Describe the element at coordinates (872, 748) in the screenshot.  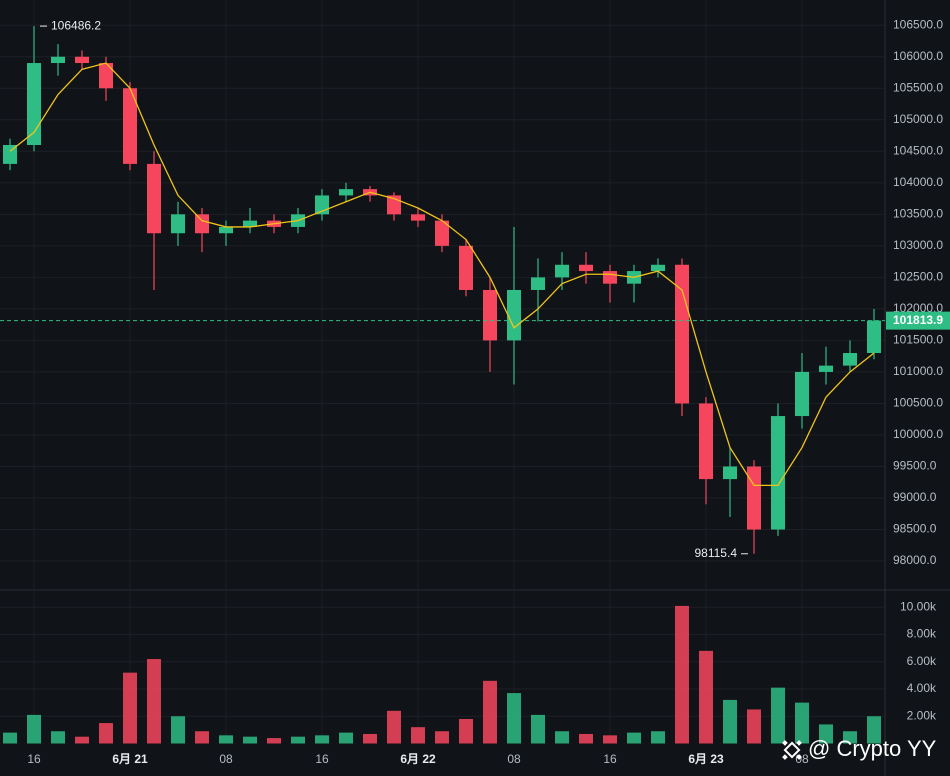
I see `watermark-text: @ Crypto YY` at that location.